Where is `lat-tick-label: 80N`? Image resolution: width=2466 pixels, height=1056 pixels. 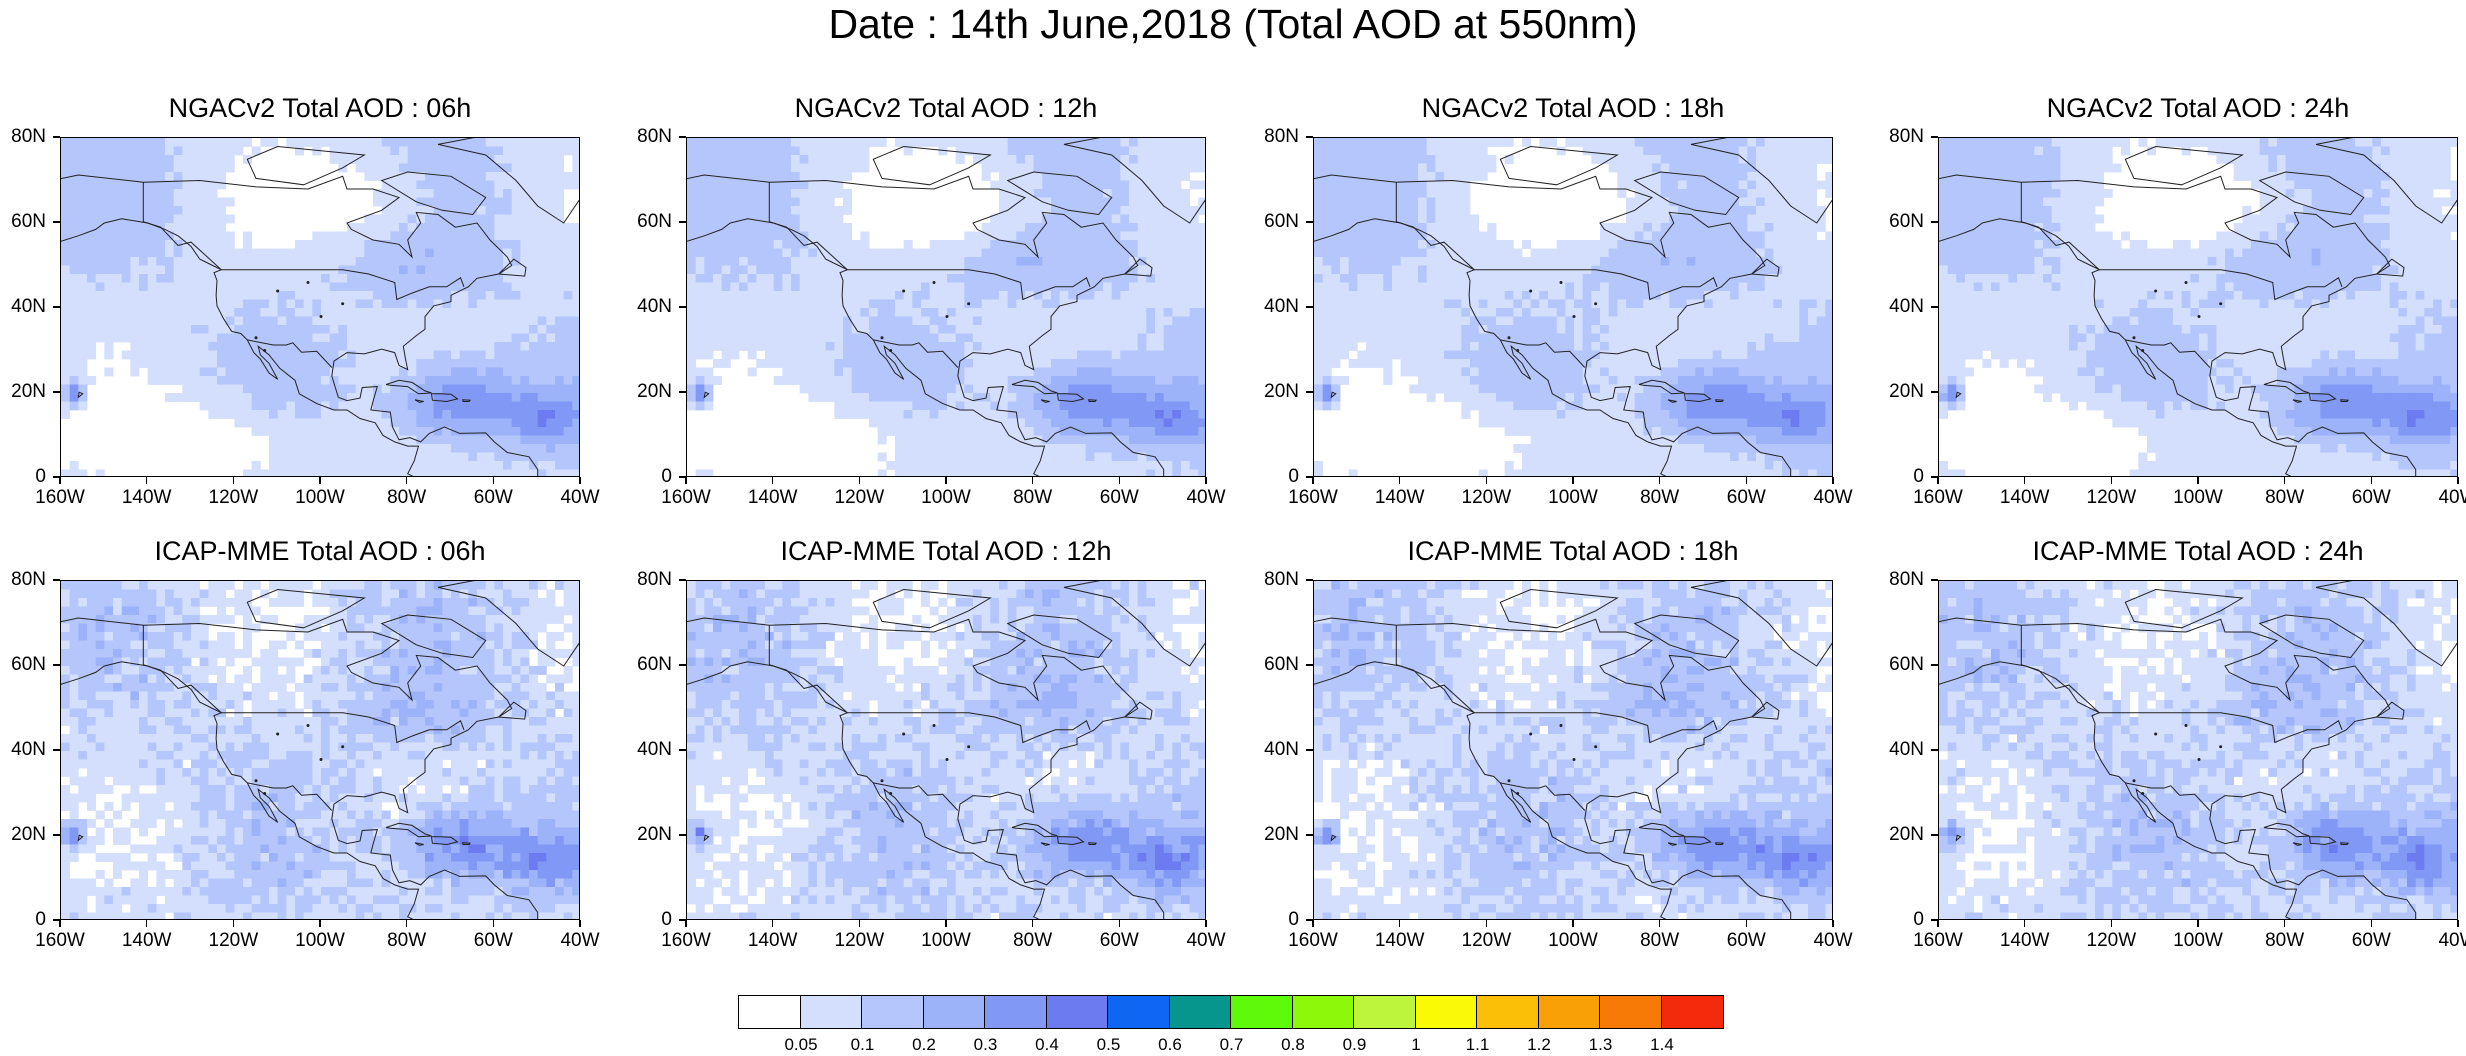 lat-tick-label: 80N is located at coordinates (28, 136).